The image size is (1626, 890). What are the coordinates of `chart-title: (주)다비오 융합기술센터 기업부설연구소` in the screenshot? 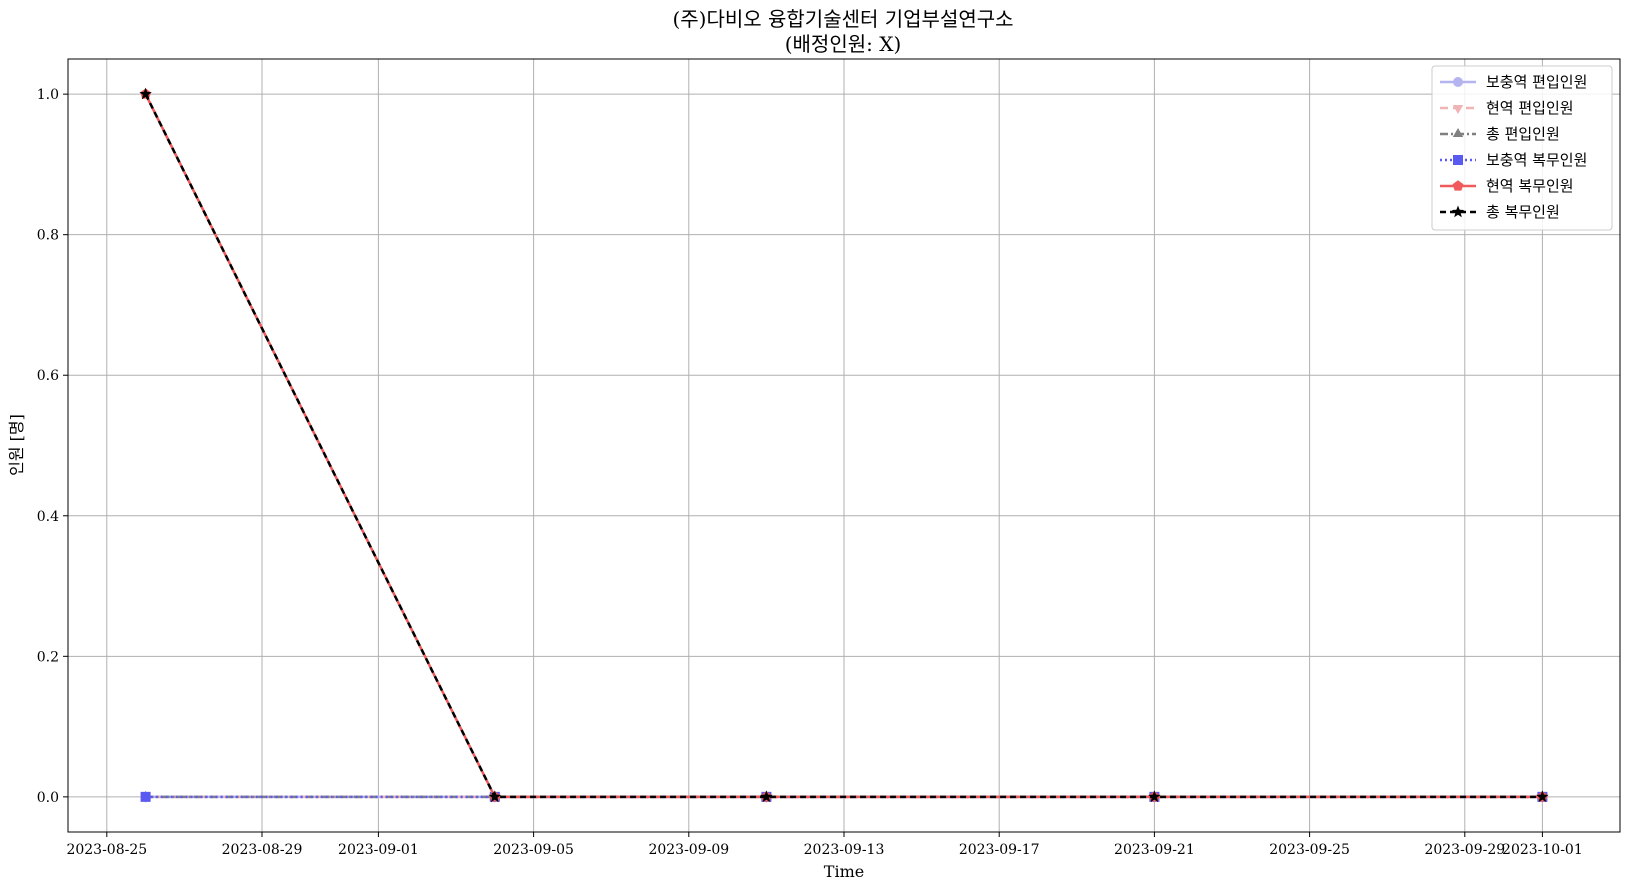 It's located at (842, 19).